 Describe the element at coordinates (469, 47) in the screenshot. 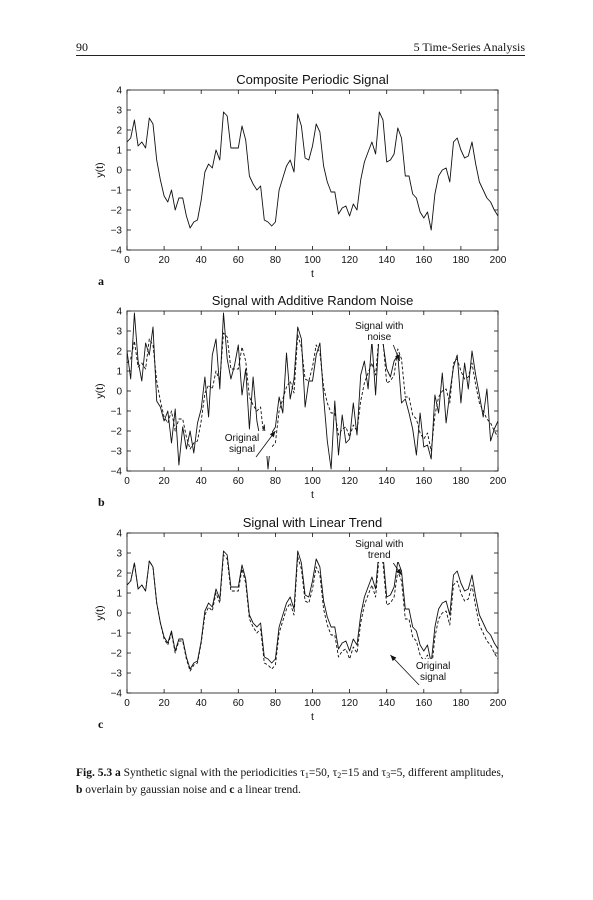

I see `running-head: 5 Time-Series Analysis` at that location.